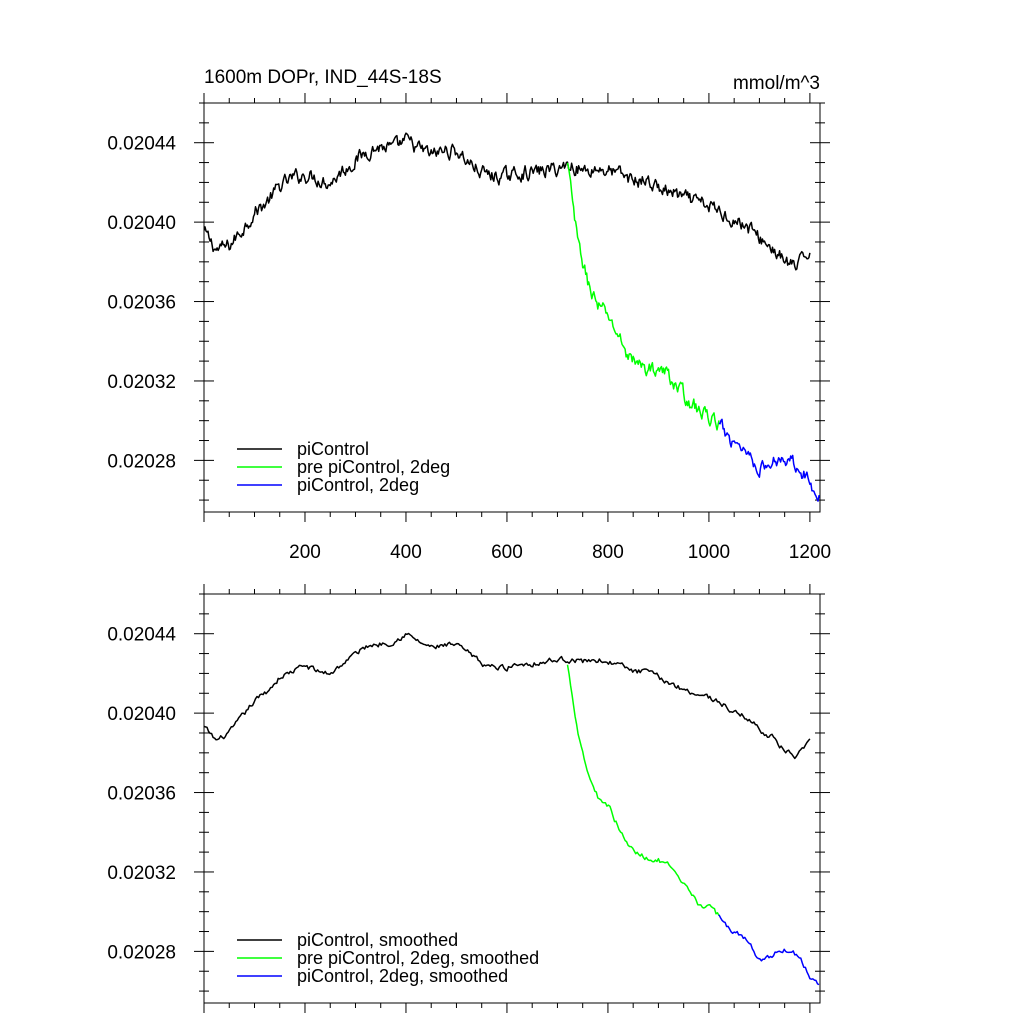 The image size is (1024, 1029). What do you see at coordinates (643, 296) in the screenshot?
I see `series-line-pre-picontrol-2deg` at bounding box center [643, 296].